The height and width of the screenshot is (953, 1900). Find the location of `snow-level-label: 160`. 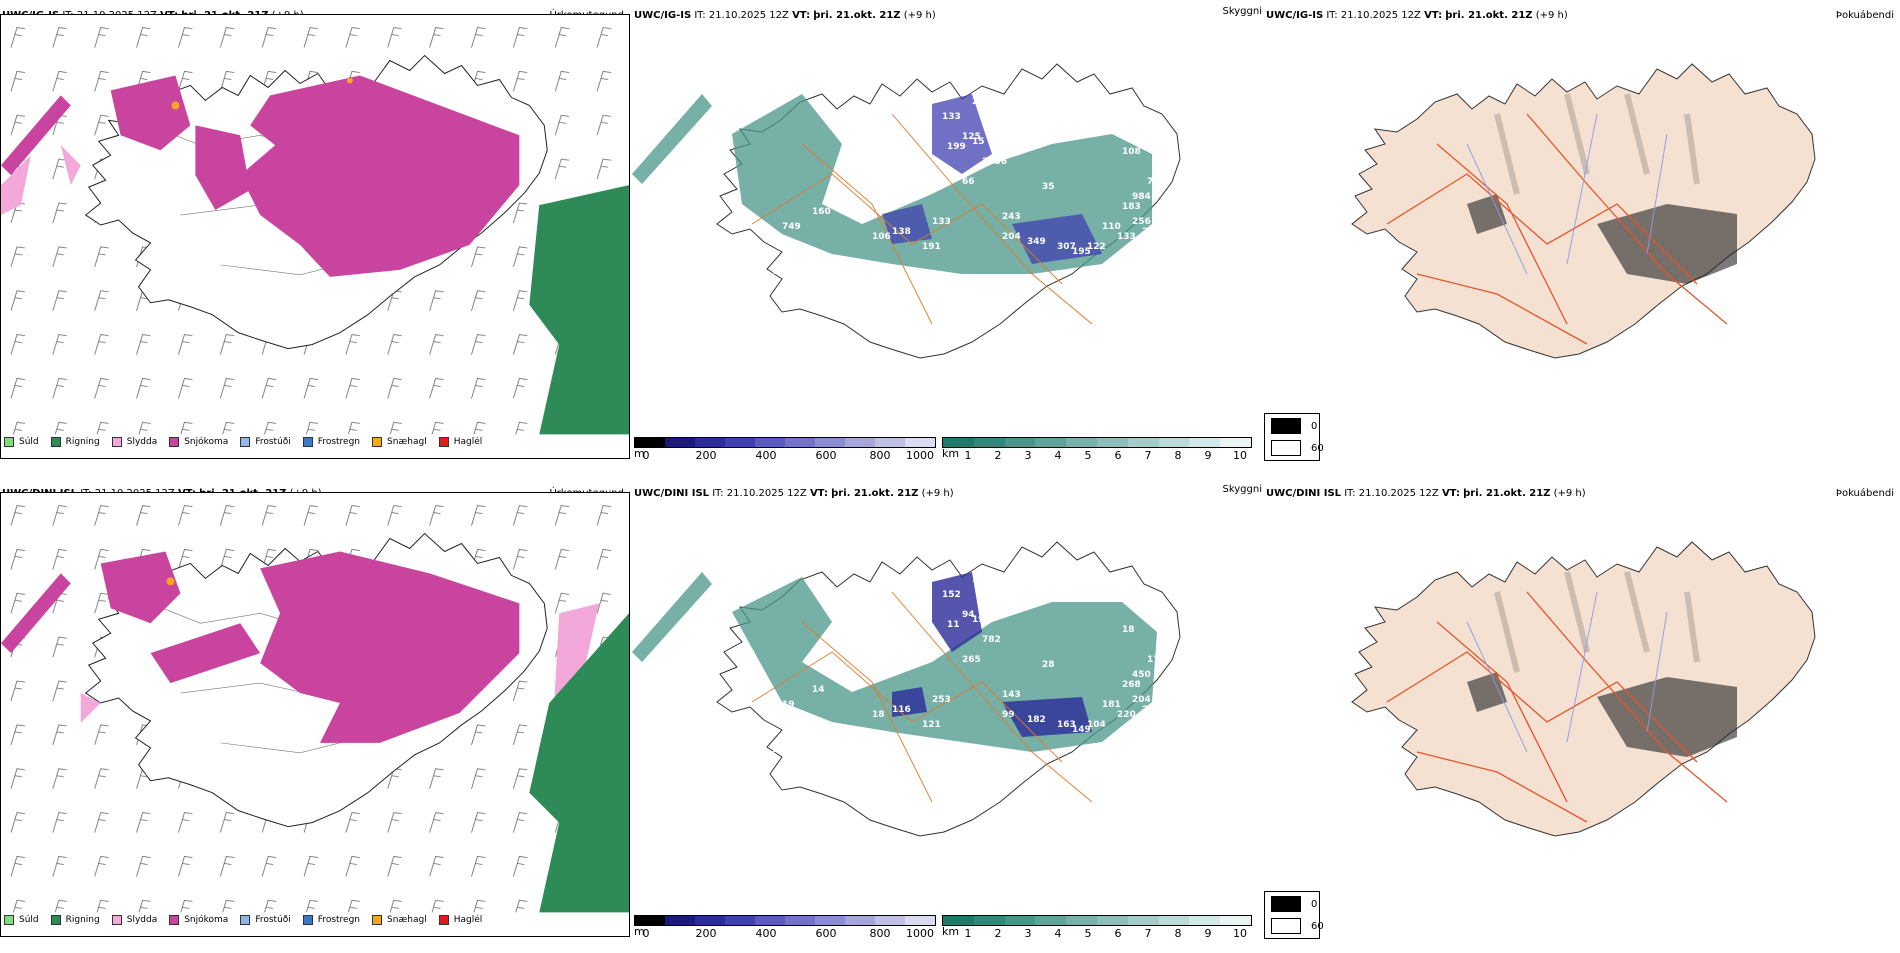

snow-level-label: 160 is located at coordinates (821, 212).